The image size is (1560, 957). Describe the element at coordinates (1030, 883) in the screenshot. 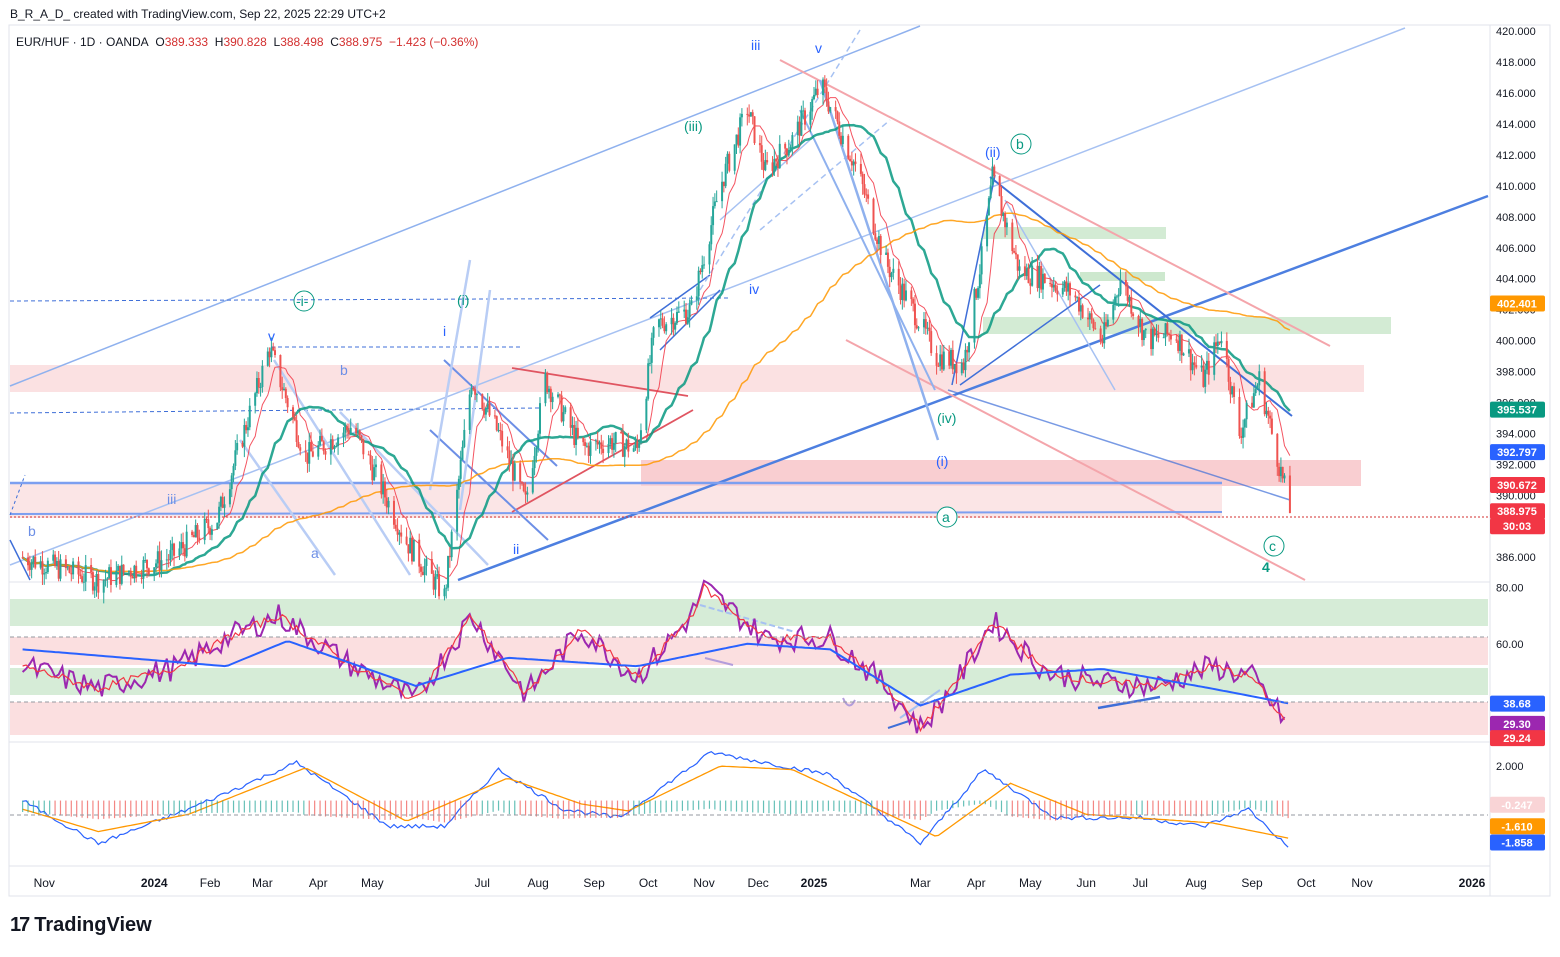

I see `time-tick-label: May` at that location.